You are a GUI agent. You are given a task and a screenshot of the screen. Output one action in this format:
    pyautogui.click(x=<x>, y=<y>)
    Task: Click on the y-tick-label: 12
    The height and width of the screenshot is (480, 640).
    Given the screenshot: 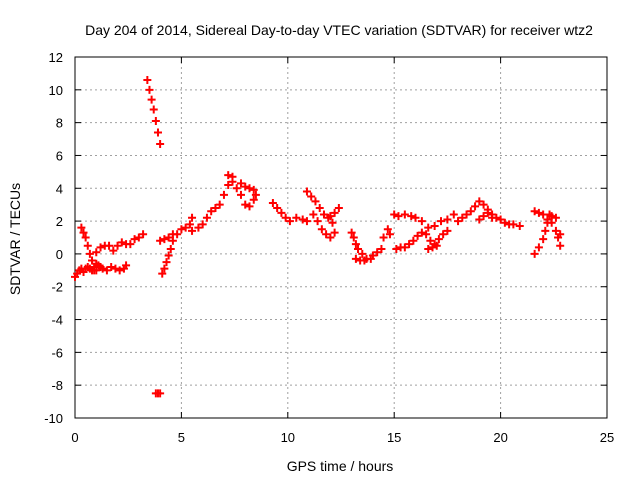 What is the action you would take?
    pyautogui.click(x=56, y=57)
    